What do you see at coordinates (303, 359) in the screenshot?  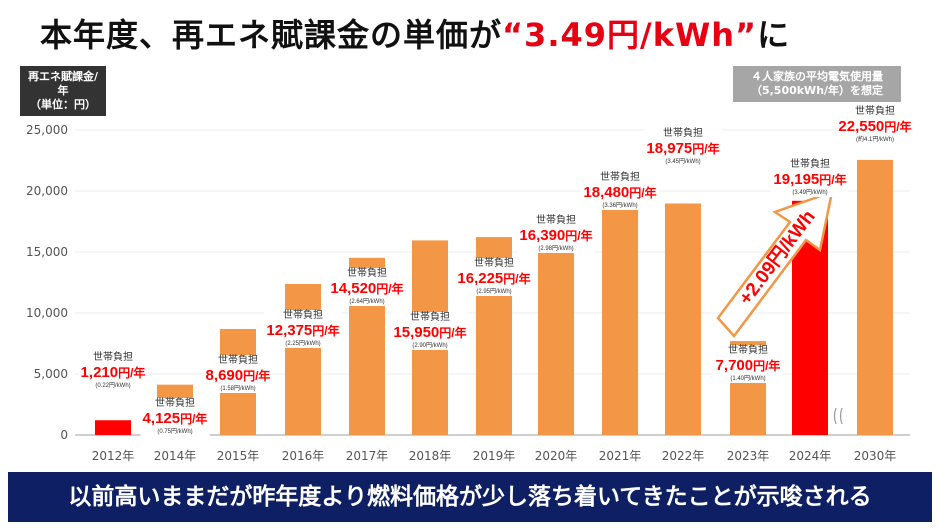 I see `bar-2016年` at bounding box center [303, 359].